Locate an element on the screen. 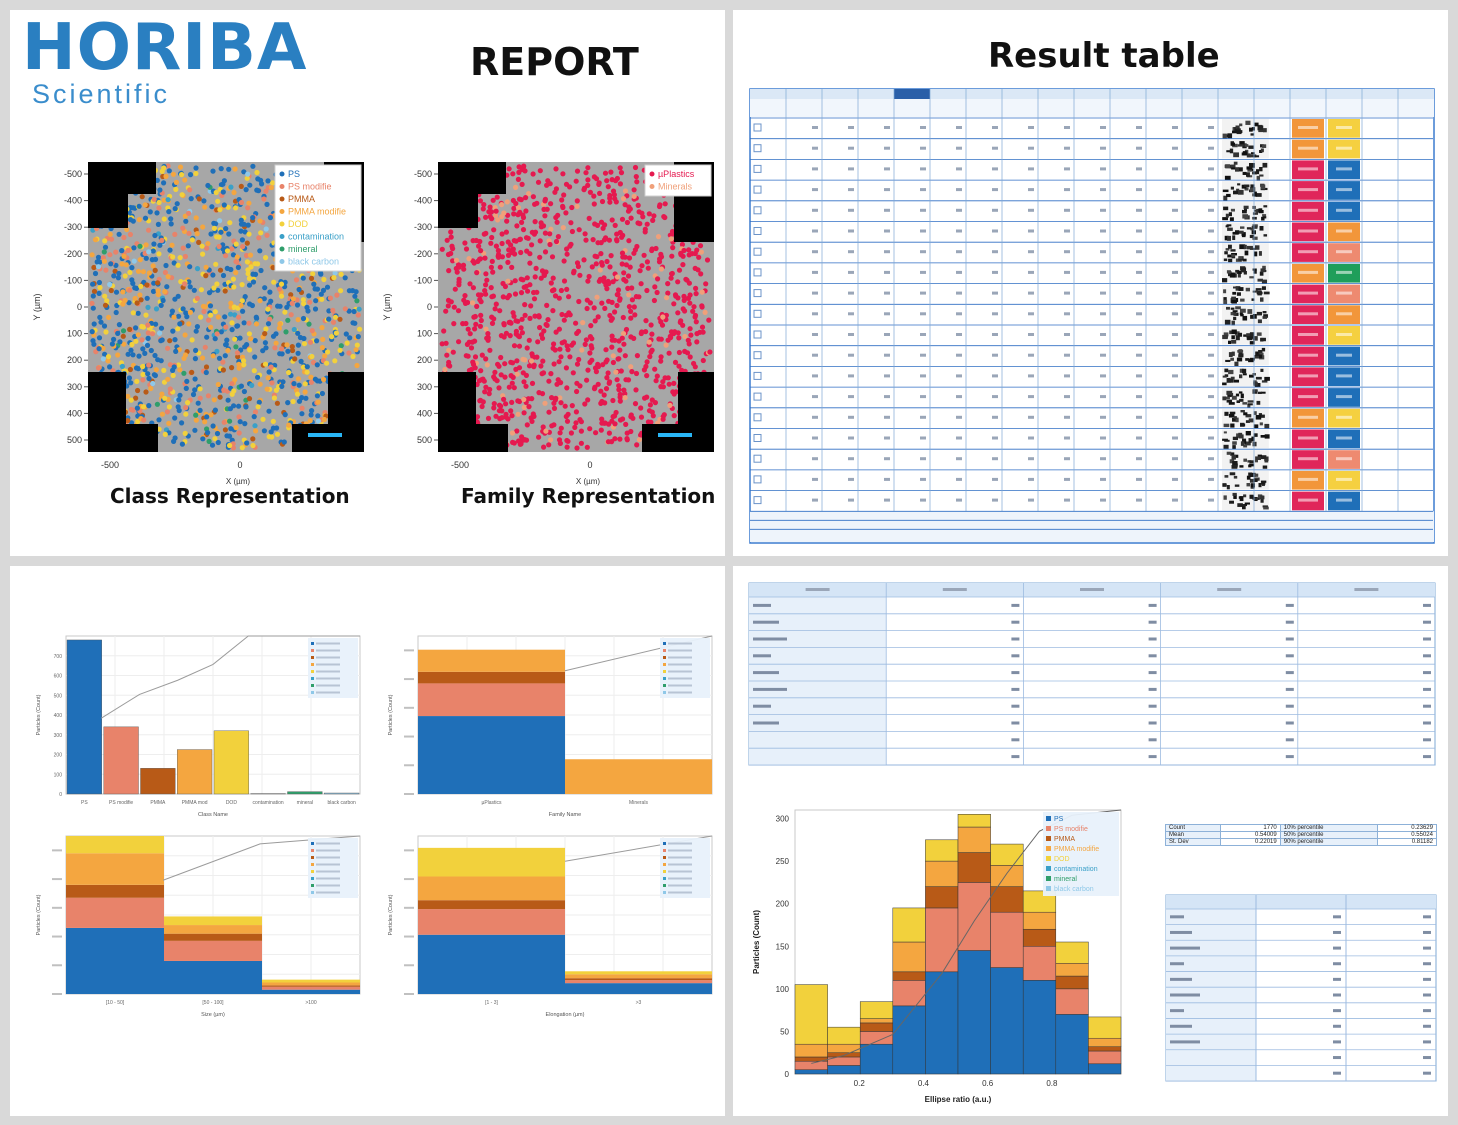 Image resolution: width=1458 pixels, height=1125 pixels. y-tick-label: 100 is located at coordinates (74, 334).